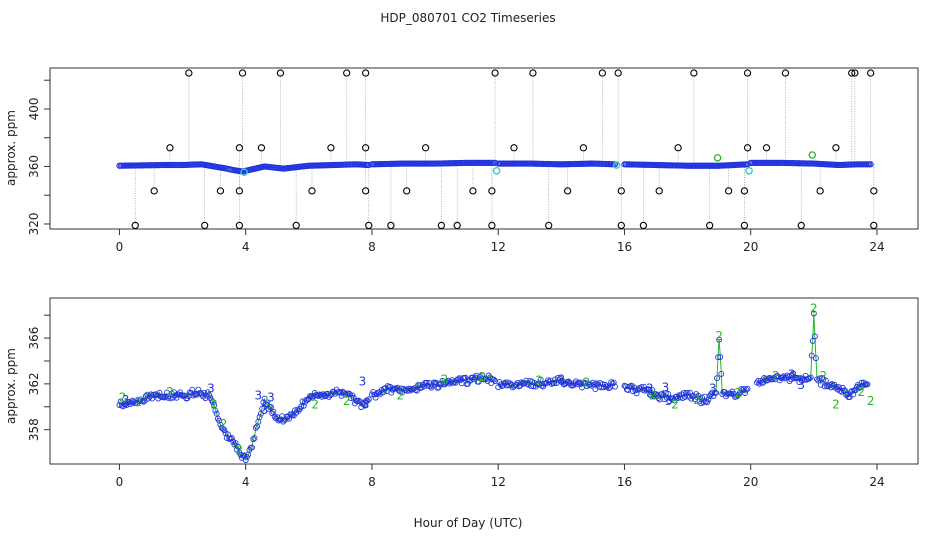  Describe the element at coordinates (211, 388) in the screenshot. I see `blue-label-1: 3` at that location.